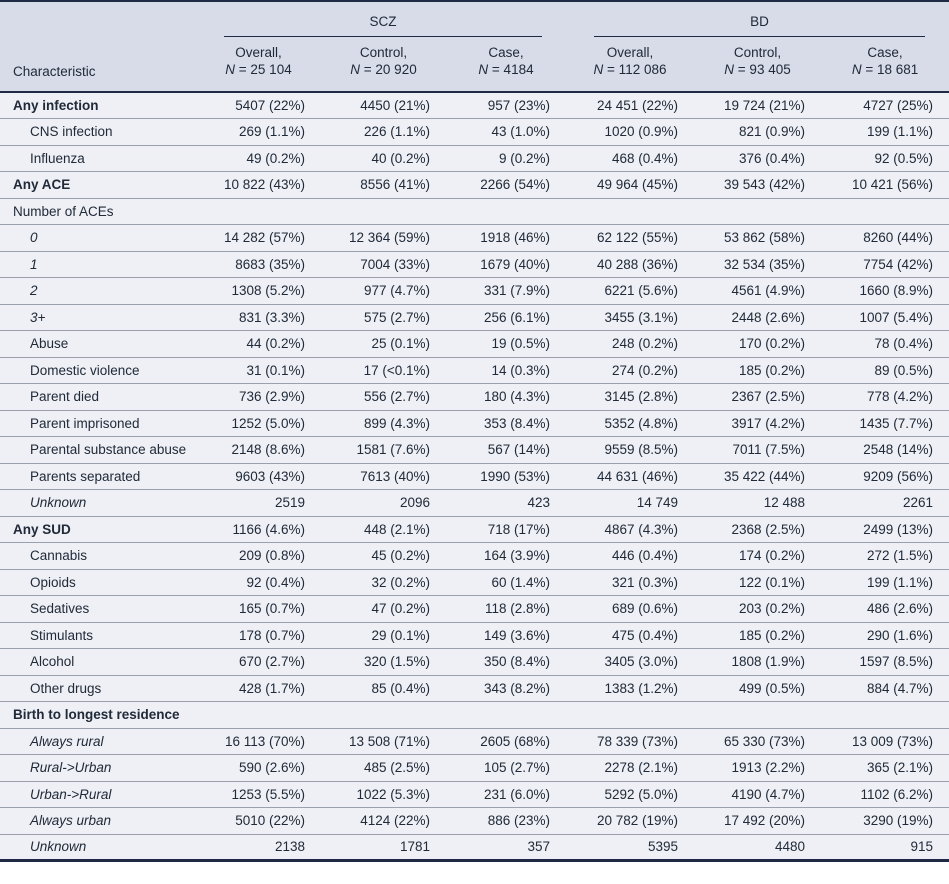 The width and height of the screenshot is (949, 884). Describe the element at coordinates (258, 608) in the screenshot. I see `cell-value: 165 (0.7%)` at that location.